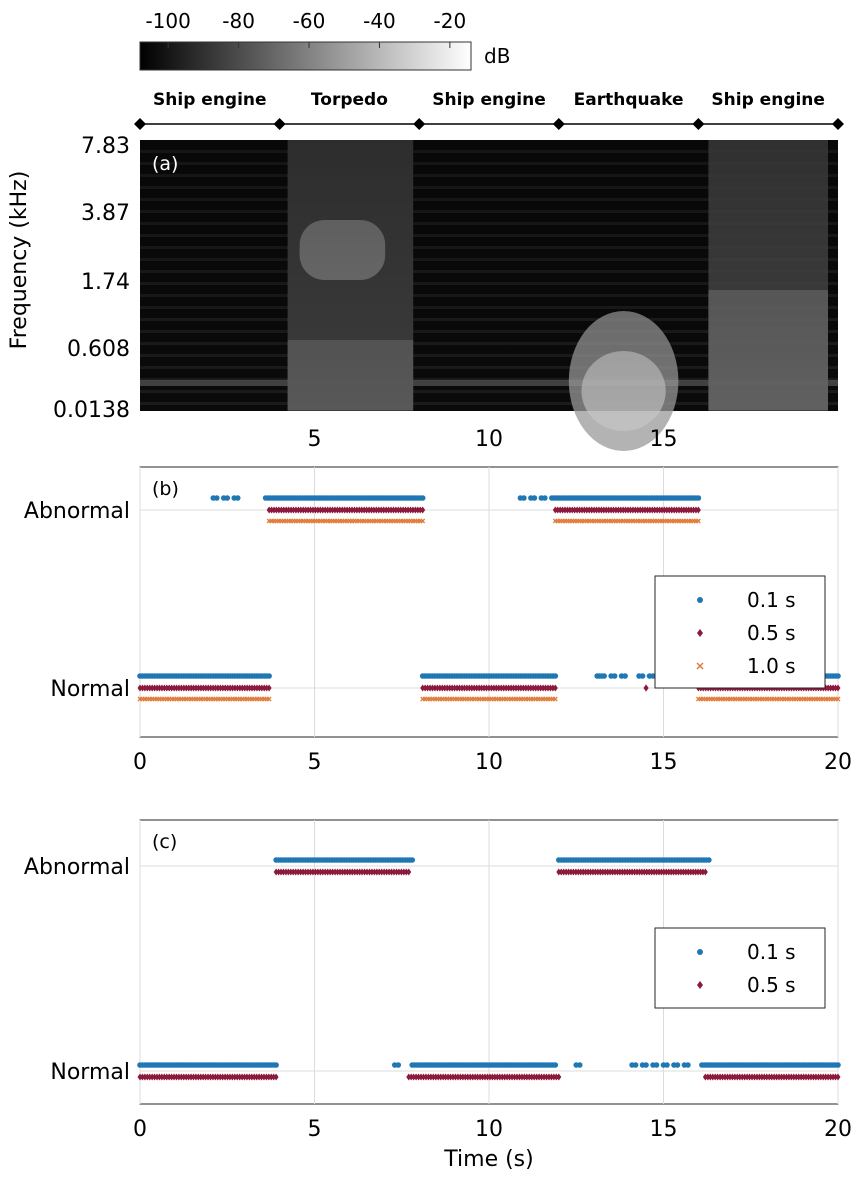 The width and height of the screenshot is (862, 1195). Describe the element at coordinates (315, 439) in the screenshot. I see `panel-a-xtick-label: 5` at that location.